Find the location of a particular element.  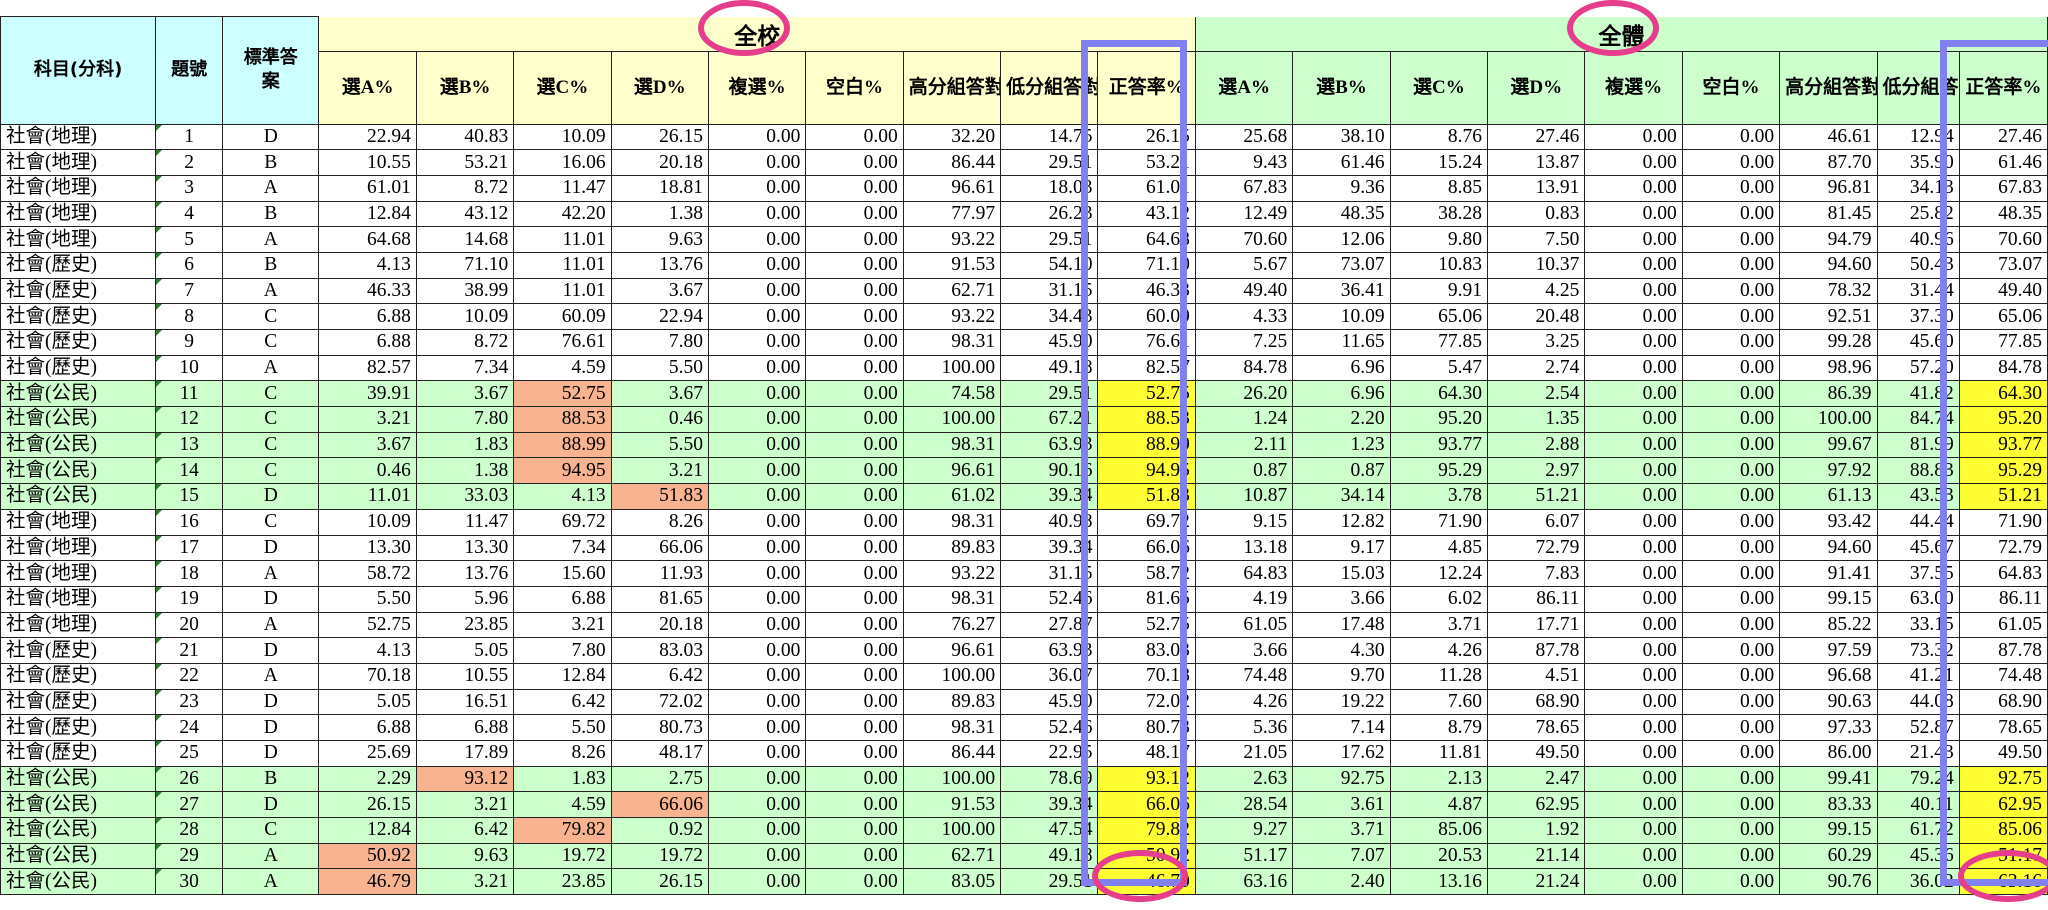

school-value-cell: 98.31 is located at coordinates (952, 522).